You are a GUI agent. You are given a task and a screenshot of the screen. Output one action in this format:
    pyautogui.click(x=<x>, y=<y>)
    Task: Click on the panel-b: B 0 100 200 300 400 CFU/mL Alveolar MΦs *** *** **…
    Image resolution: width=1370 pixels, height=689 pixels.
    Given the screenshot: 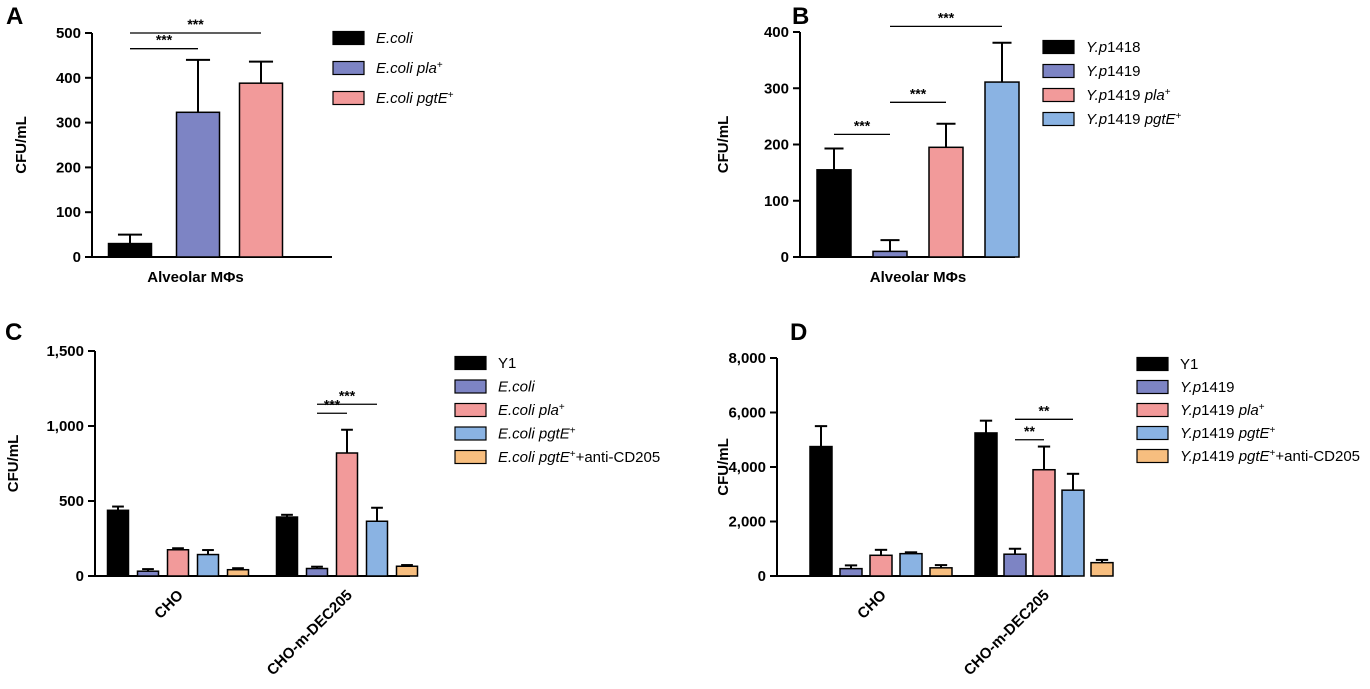 What is the action you would take?
    pyautogui.click(x=948, y=144)
    